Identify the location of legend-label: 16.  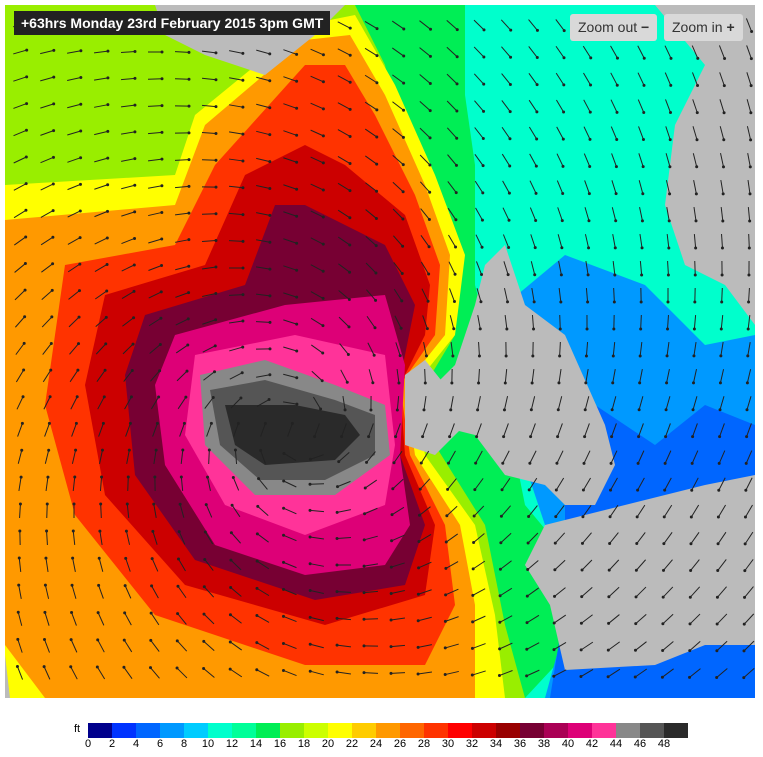
(280, 744).